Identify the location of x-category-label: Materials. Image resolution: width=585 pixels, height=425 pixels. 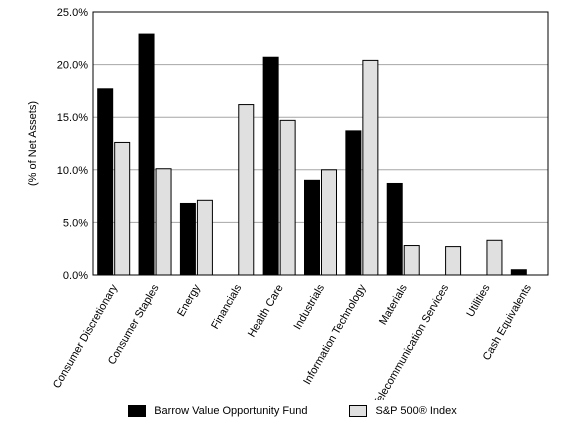
(393, 304).